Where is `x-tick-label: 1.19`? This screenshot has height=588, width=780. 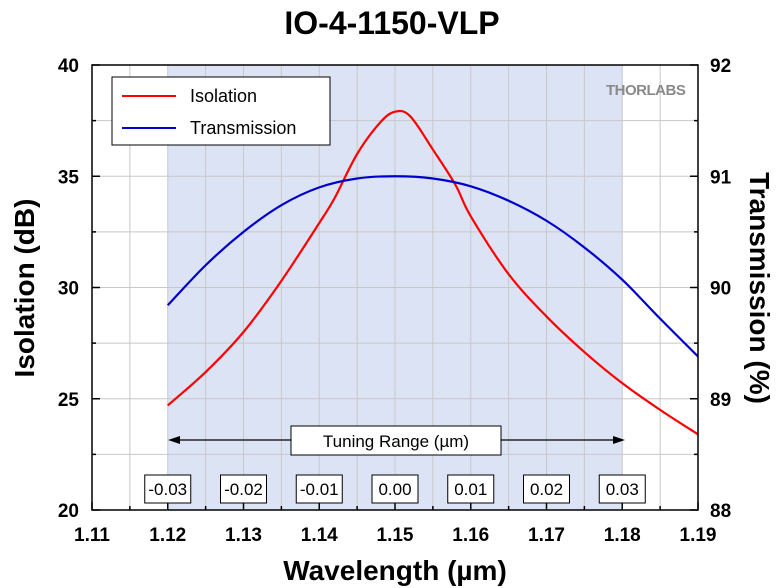
x-tick-label: 1.19 is located at coordinates (698, 535).